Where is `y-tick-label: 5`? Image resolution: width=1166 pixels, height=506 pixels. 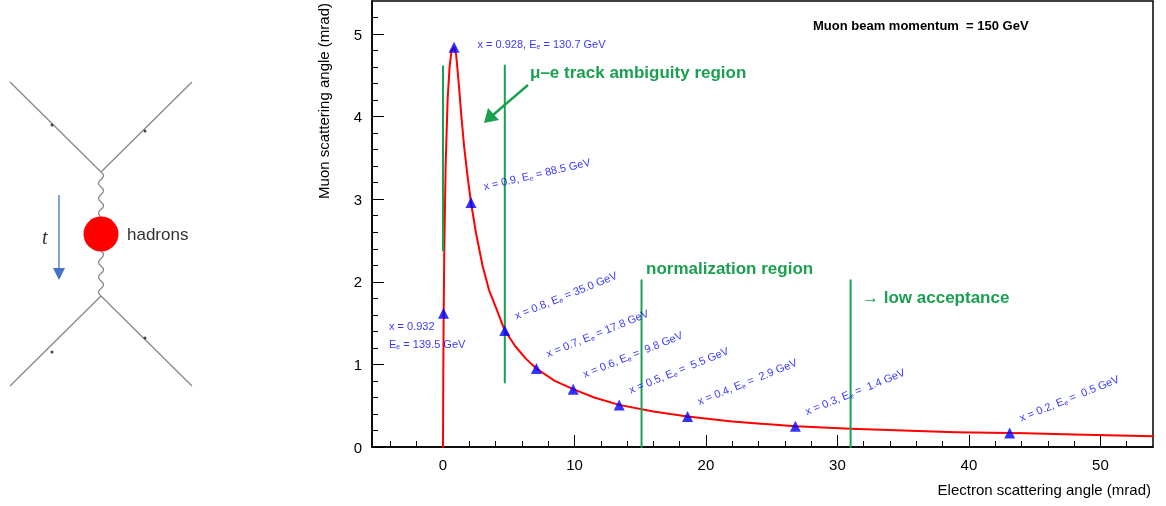
y-tick-label: 5 is located at coordinates (357, 34).